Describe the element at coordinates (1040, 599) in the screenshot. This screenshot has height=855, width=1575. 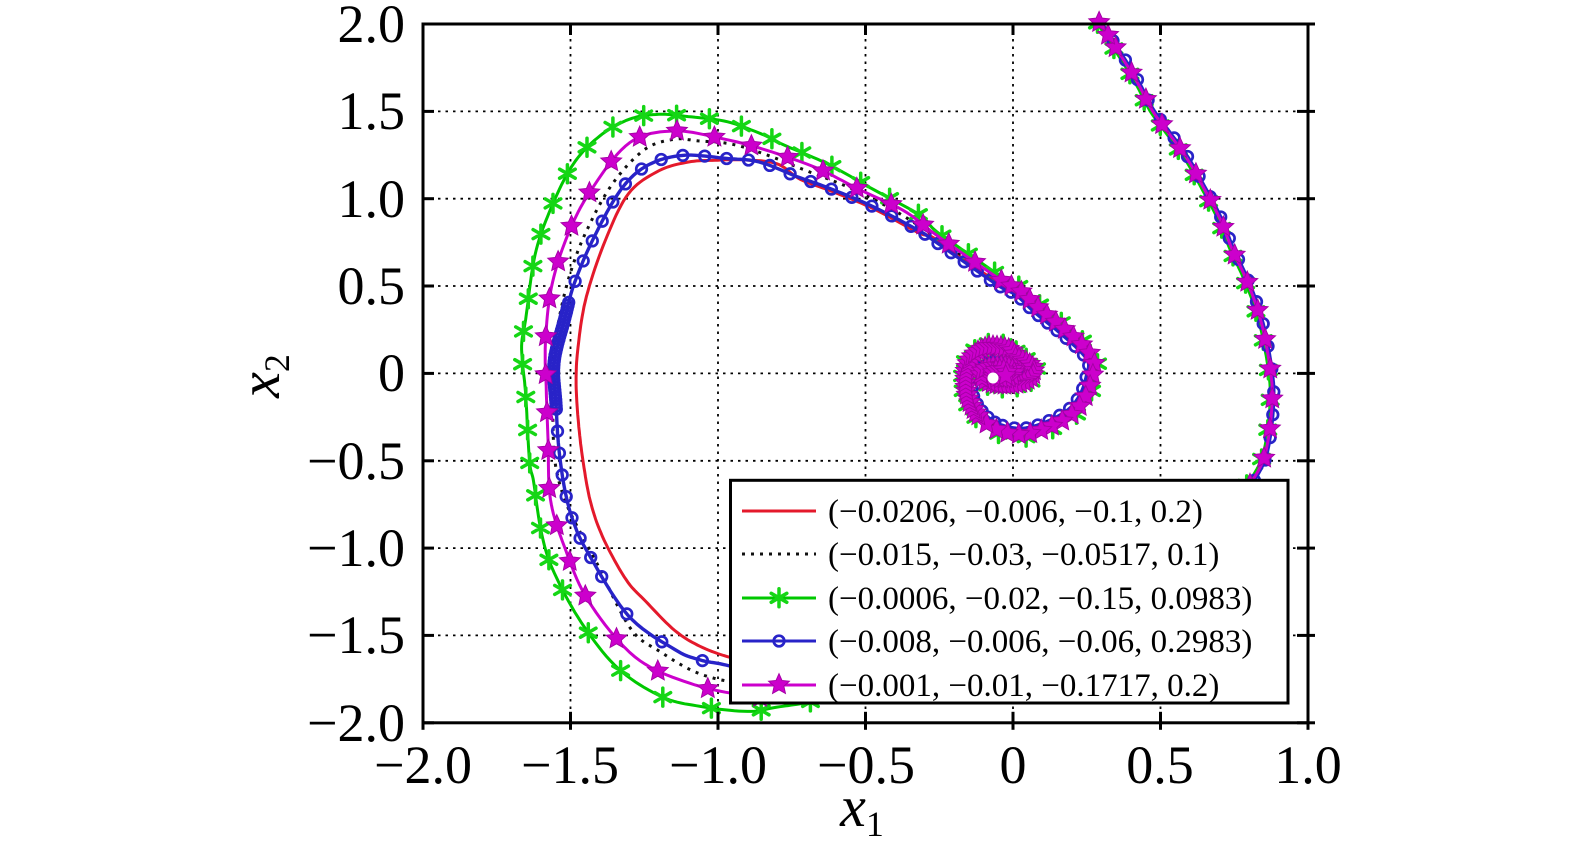
I see `svg-text:(−0.0006, −0.02, −0.15, 0.0983: (−0.0006, −0.02, −0.15, 0.0983)` at that location.